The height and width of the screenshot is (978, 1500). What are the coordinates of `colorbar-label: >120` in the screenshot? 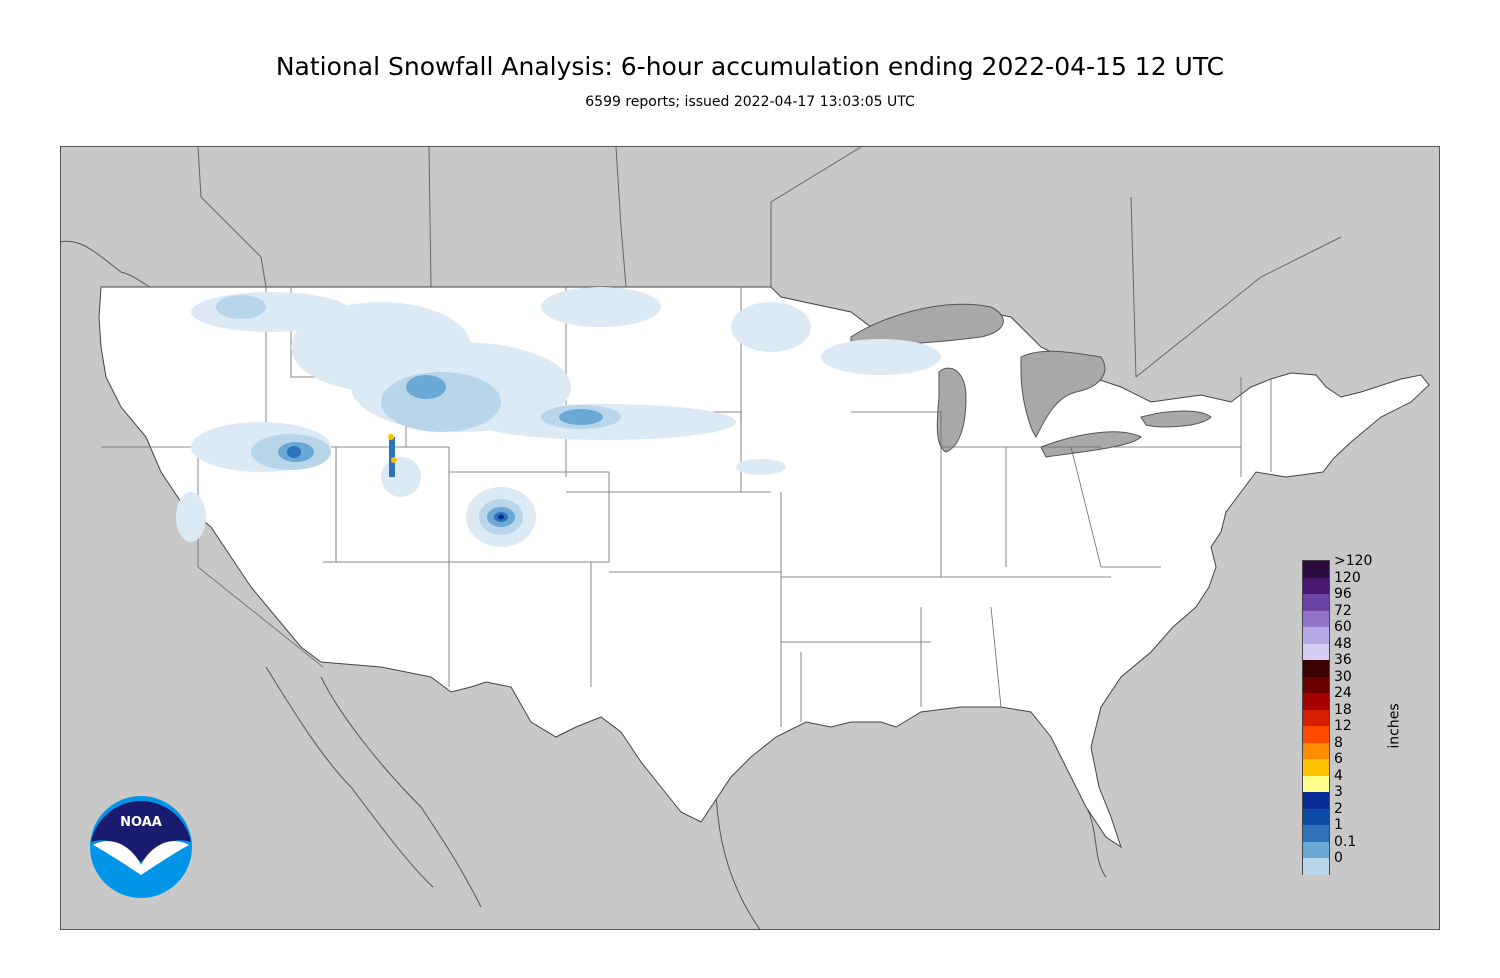 It's located at (1353, 561).